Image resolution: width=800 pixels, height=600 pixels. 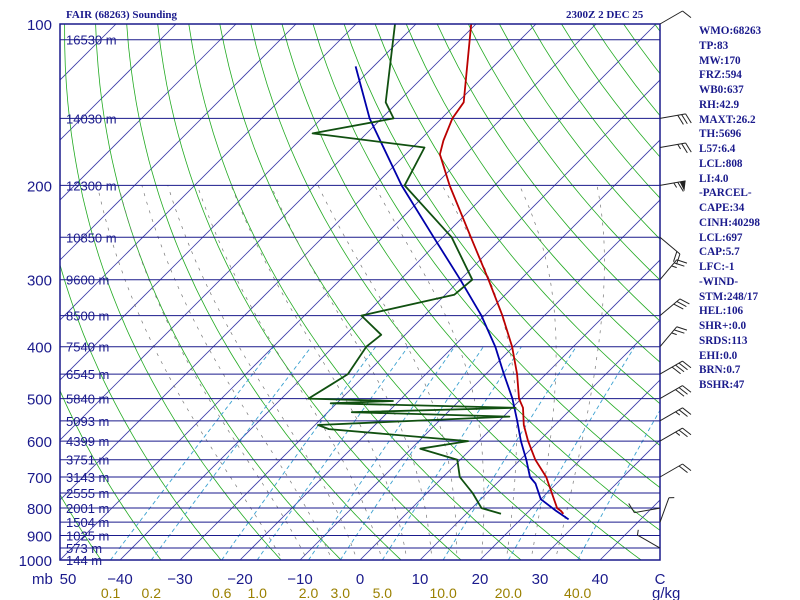 What do you see at coordinates (721, 90) in the screenshot?
I see `stat-line: WB0:637` at bounding box center [721, 90].